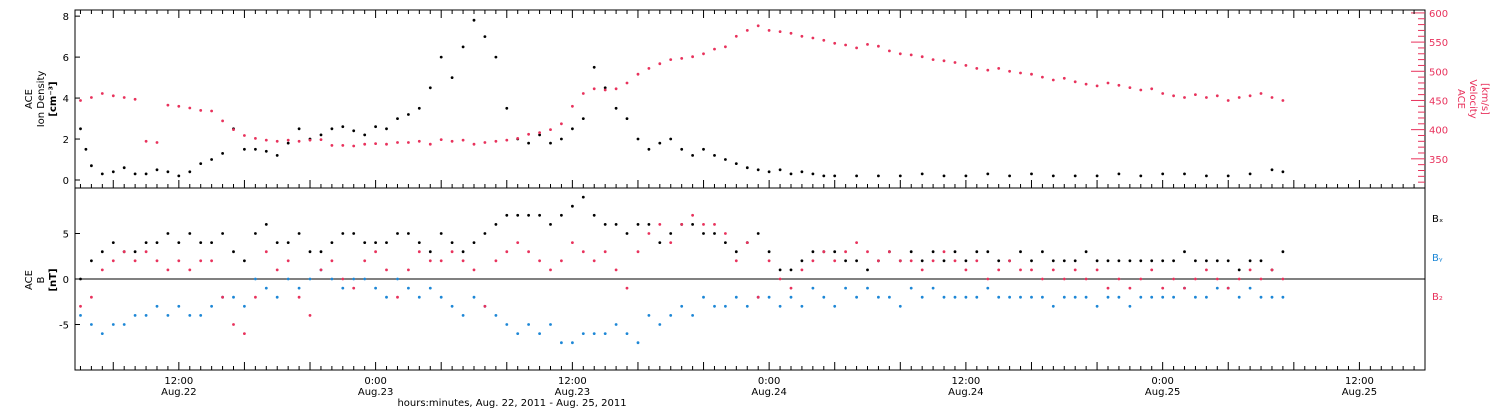 This screenshot has height=410, width=1500. I want to click on y-tick-label: 4, so click(66, 99).